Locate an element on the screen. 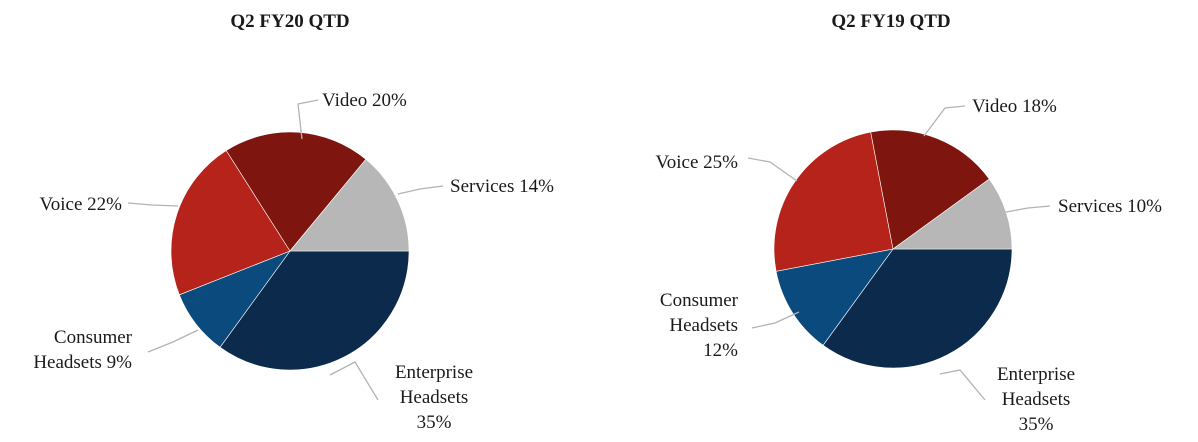  slice-label-consumer-headsets: Consumer Headsets 9% is located at coordinates (82, 350).